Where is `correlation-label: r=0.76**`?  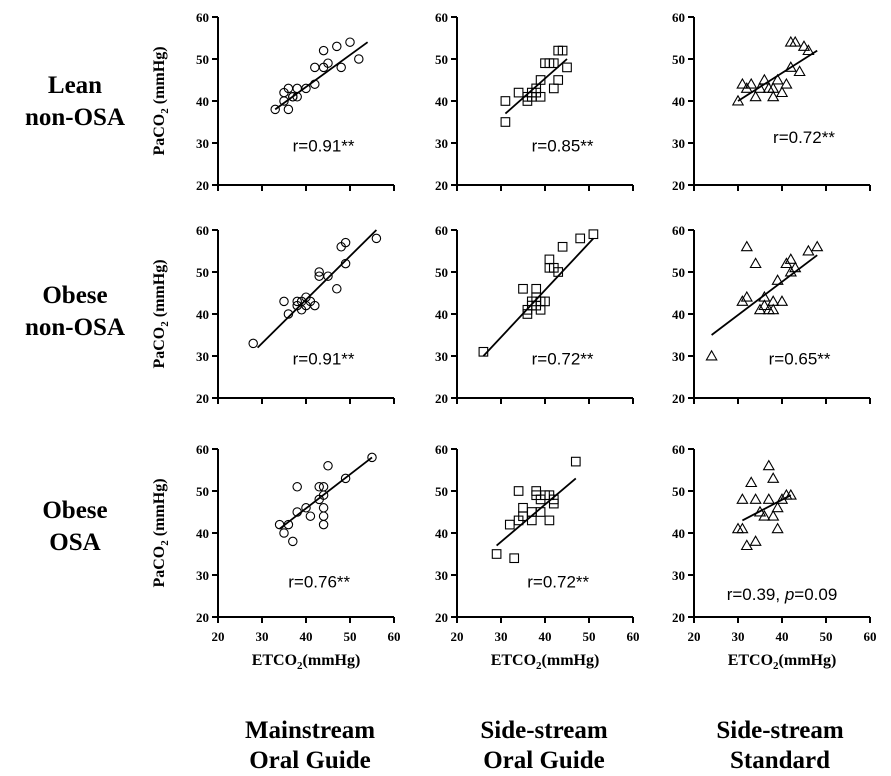 correlation-label: r=0.76** is located at coordinates (319, 582).